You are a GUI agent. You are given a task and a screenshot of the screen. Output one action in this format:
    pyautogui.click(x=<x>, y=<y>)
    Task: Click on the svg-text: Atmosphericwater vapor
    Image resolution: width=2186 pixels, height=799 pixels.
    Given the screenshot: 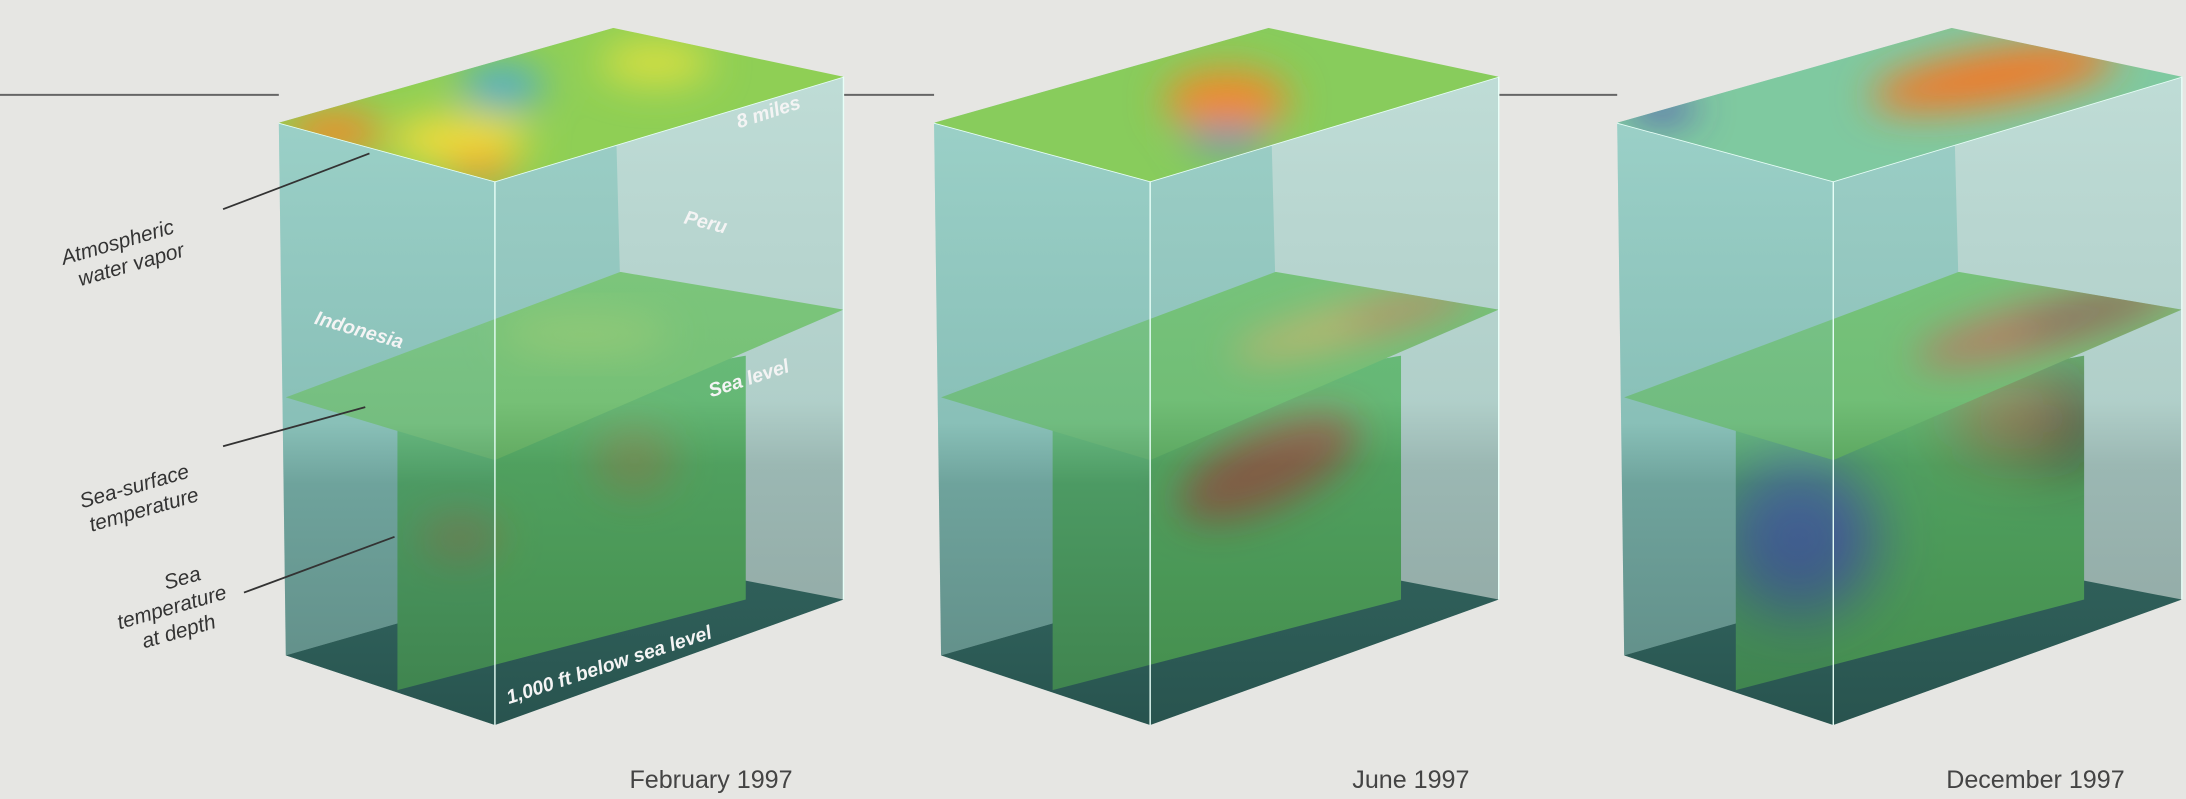 What is the action you would take?
    pyautogui.click(x=122, y=254)
    